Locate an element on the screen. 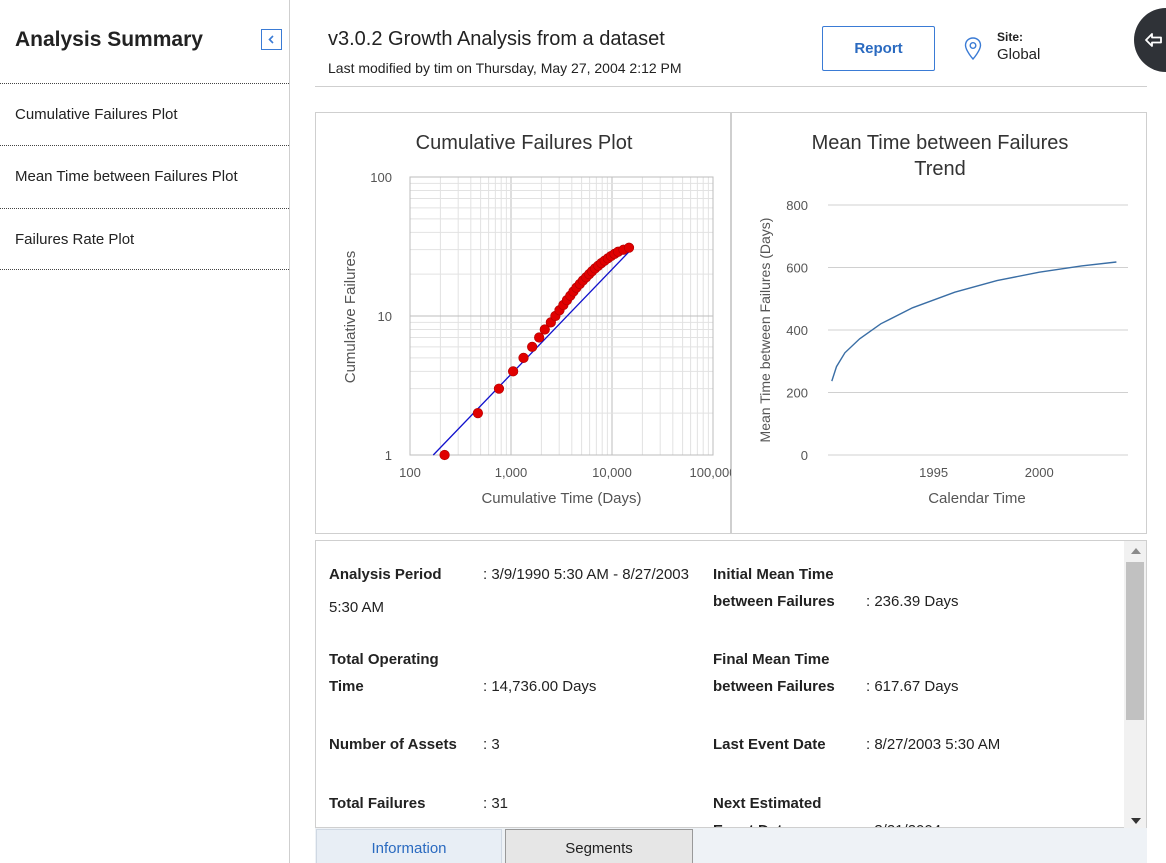 This screenshot has height=863, width=1166. analysis-period-value-cont: 5:30 AM is located at coordinates (357, 607).